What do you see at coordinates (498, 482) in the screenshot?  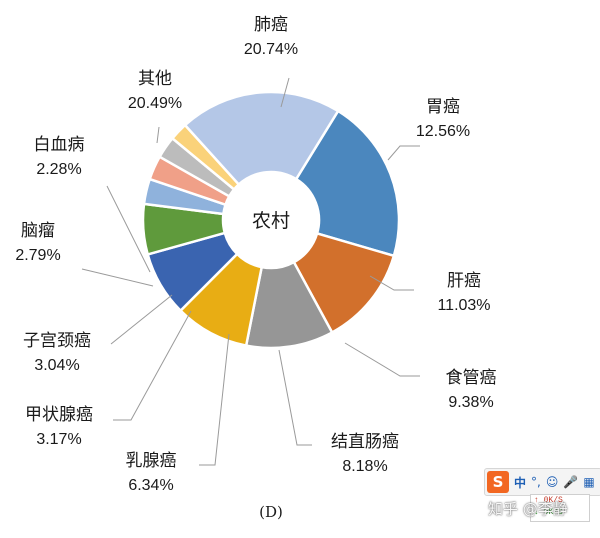 I see `sogou-logo-icon: S` at bounding box center [498, 482].